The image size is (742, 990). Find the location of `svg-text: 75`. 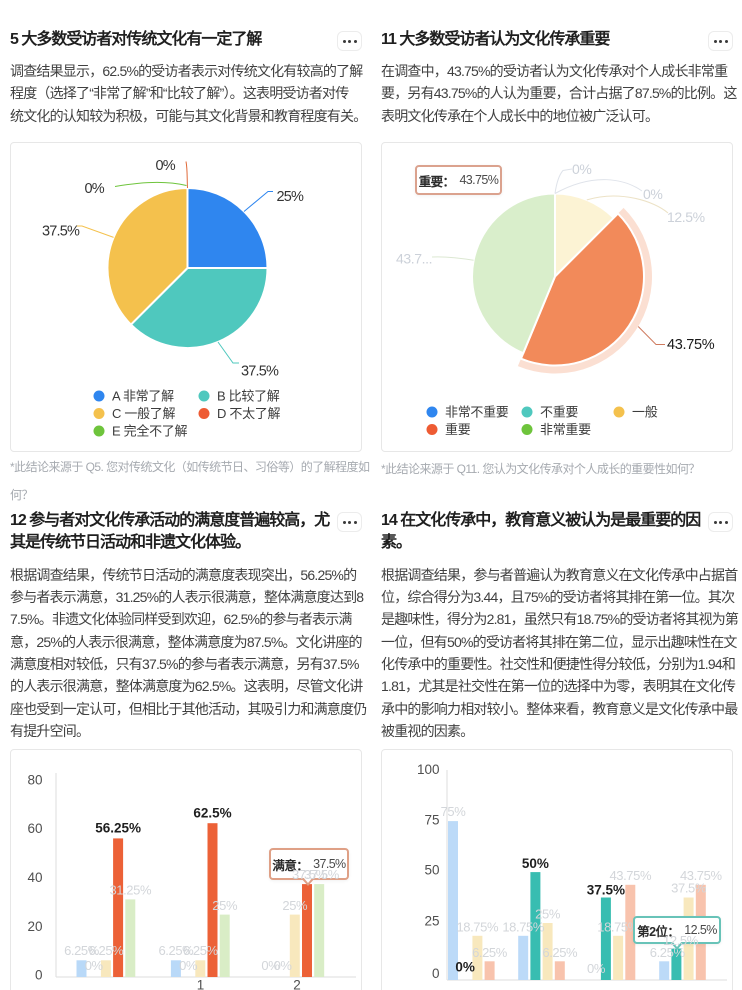

svg-text: 75 is located at coordinates (431, 819).